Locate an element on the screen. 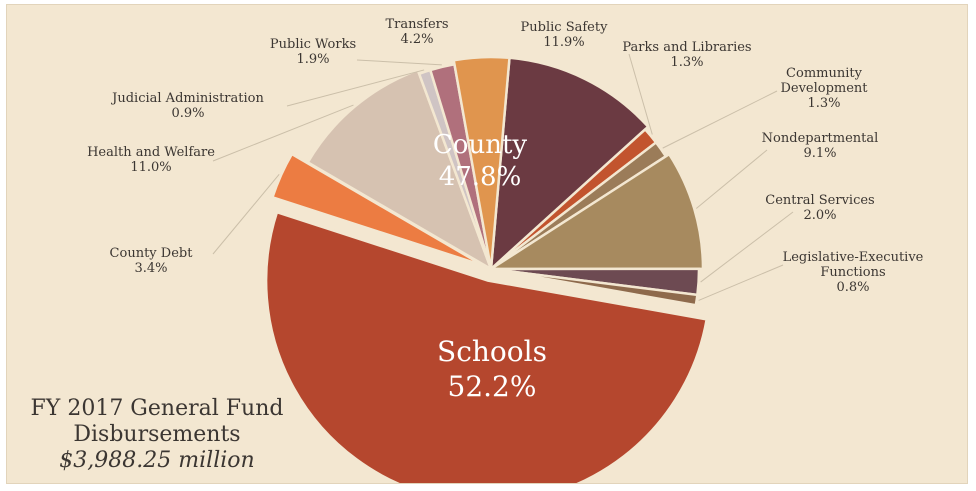 The width and height of the screenshot is (976, 491). chart-total: $3,988.25 million is located at coordinates (156, 460).